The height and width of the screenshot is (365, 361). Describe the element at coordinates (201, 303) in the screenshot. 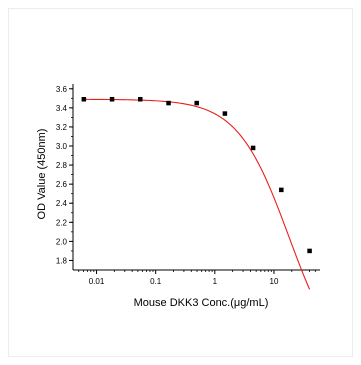

I see `x-axis-label: Mouse DKK3 Conc.(μg/mL)` at that location.